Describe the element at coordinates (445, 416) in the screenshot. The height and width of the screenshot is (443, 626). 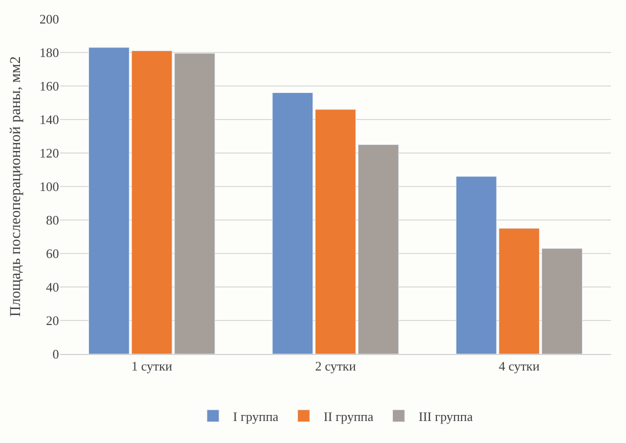
I see `legend-label: III группа` at that location.